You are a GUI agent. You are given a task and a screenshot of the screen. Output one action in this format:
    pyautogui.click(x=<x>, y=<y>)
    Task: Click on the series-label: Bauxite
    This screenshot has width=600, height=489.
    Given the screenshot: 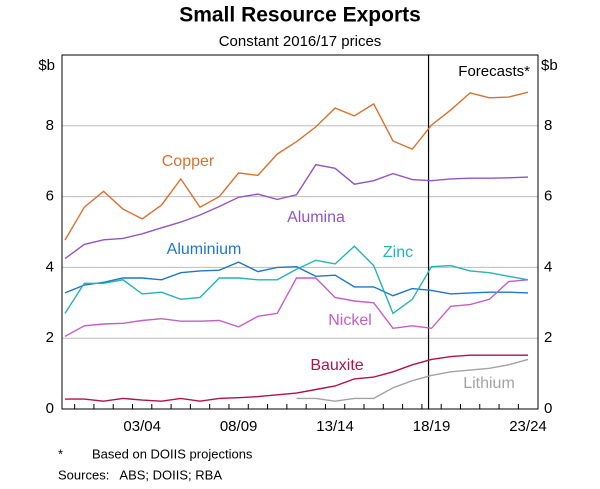 What is the action you would take?
    pyautogui.click(x=336, y=365)
    